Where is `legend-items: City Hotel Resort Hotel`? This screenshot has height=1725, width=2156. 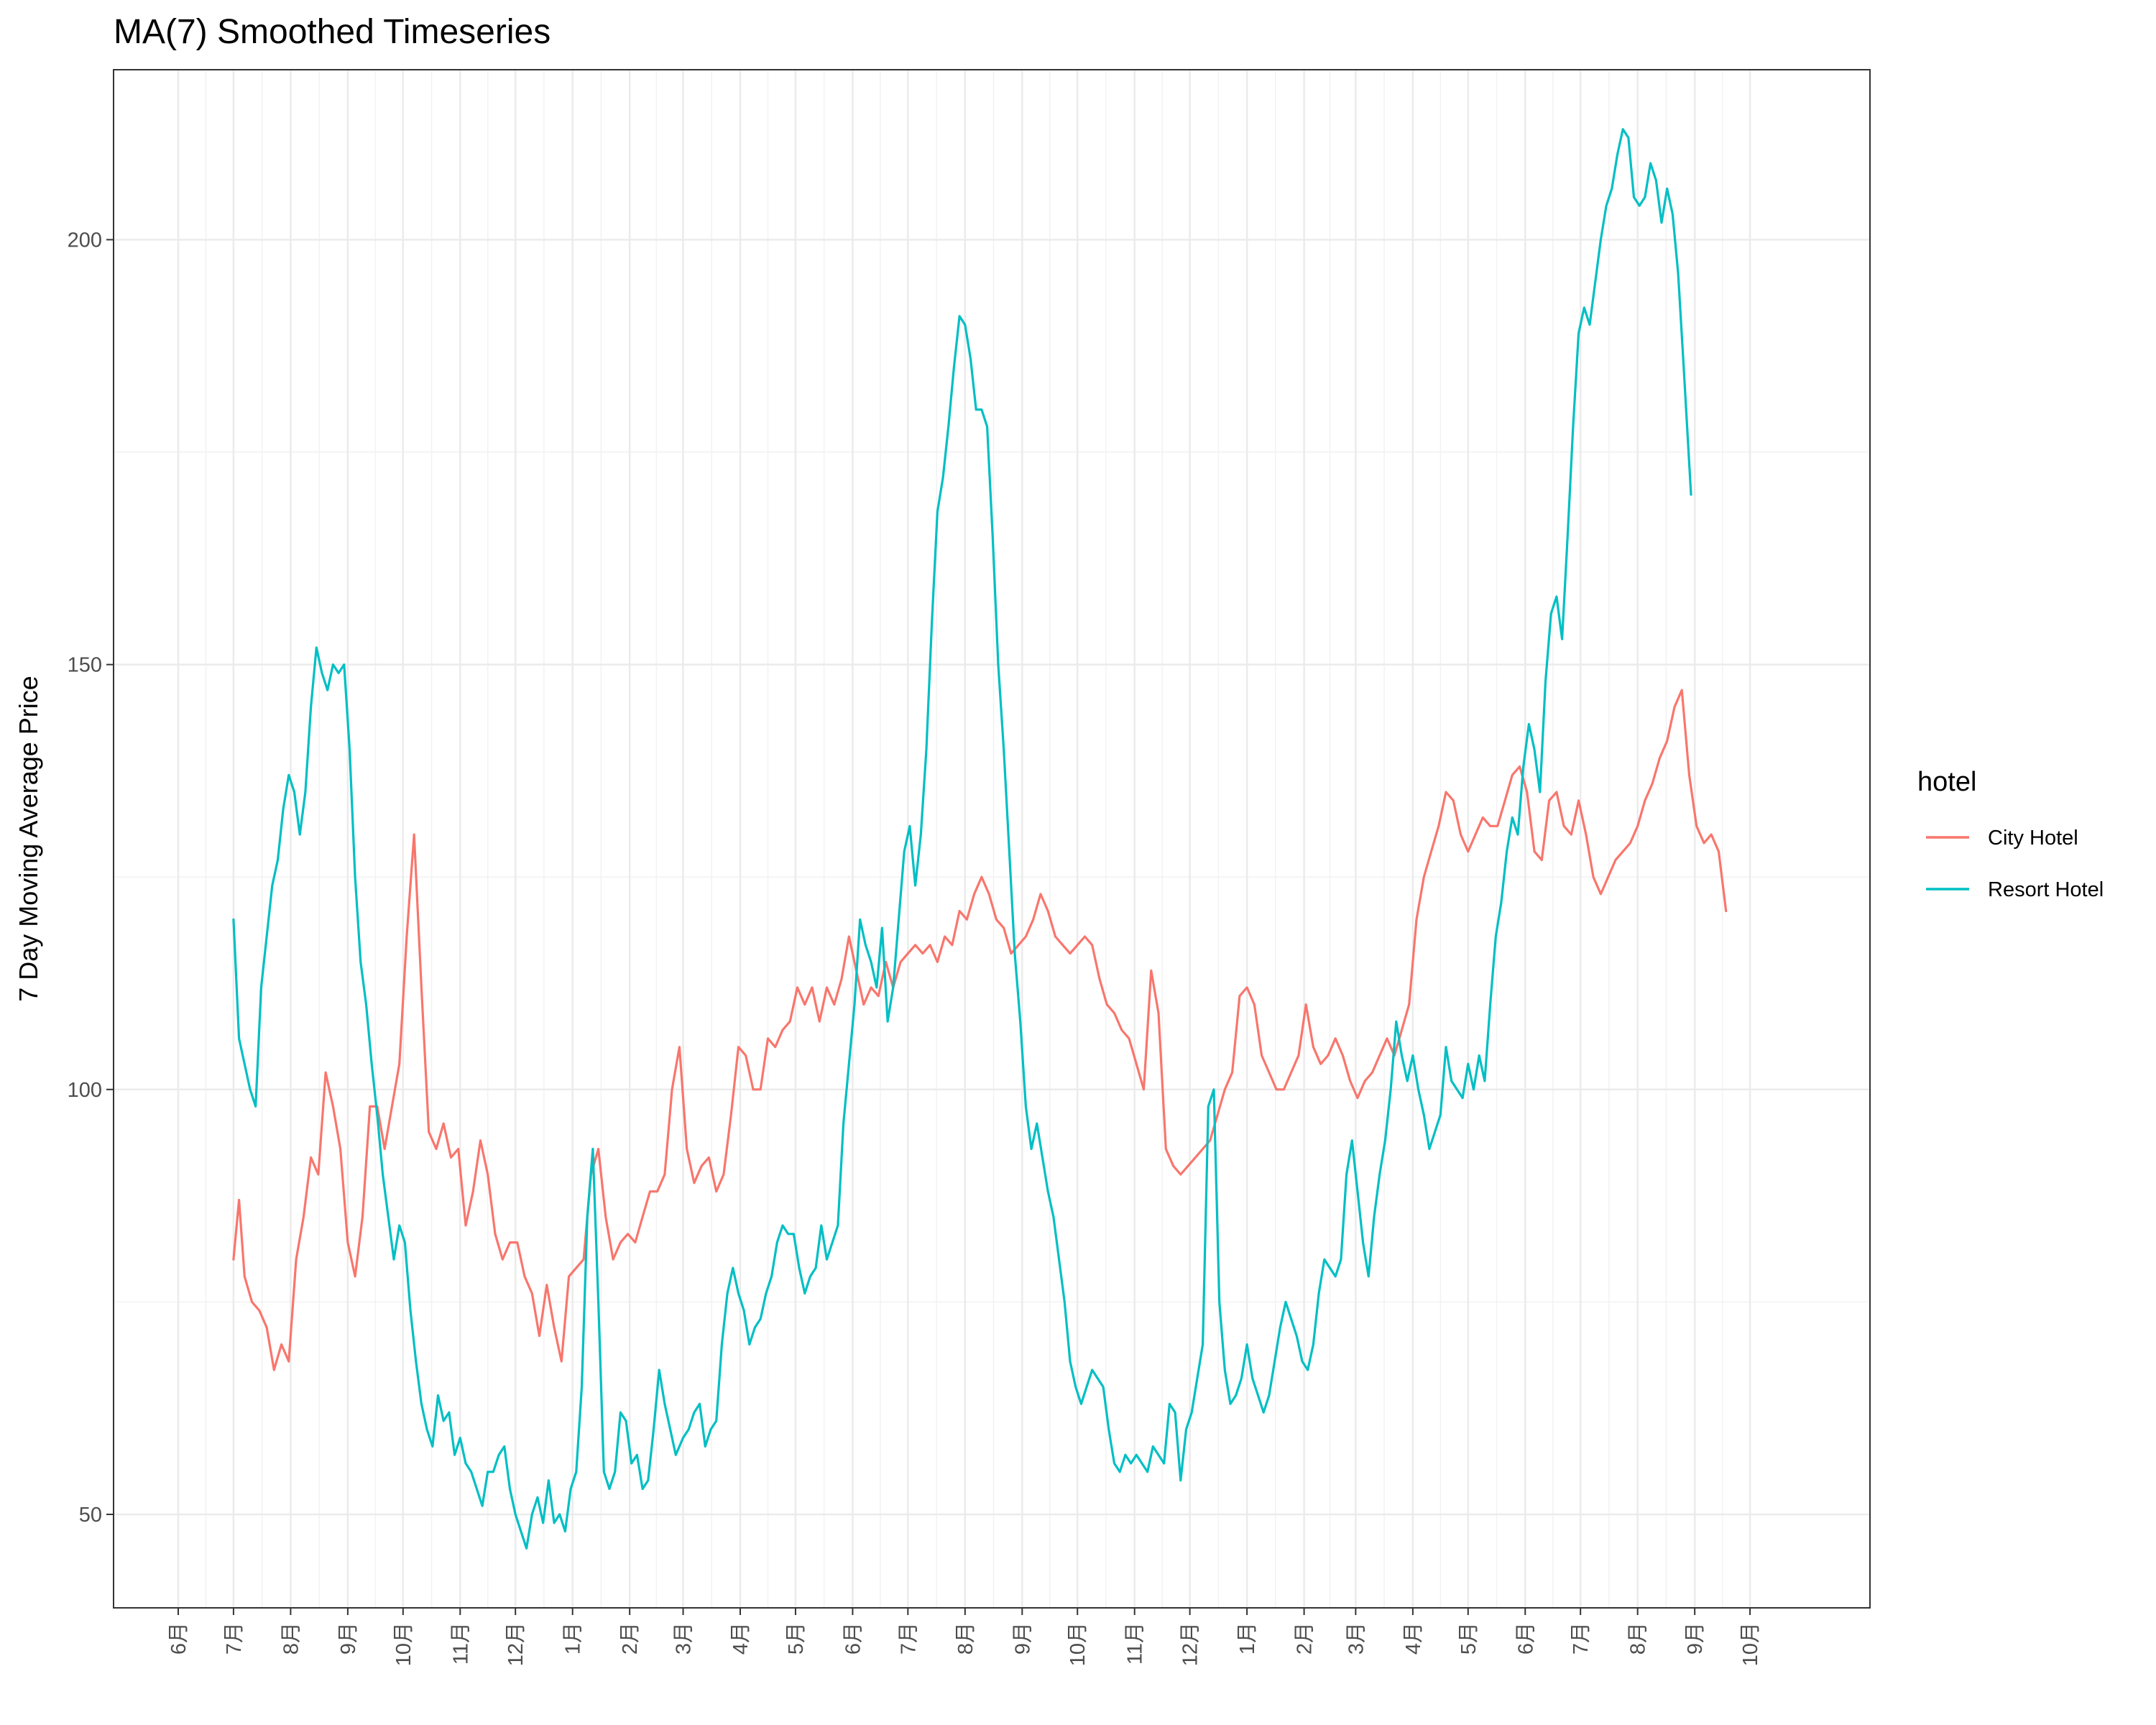
legend-items: City Hotel Resort Hotel is located at coordinates (2015, 864).